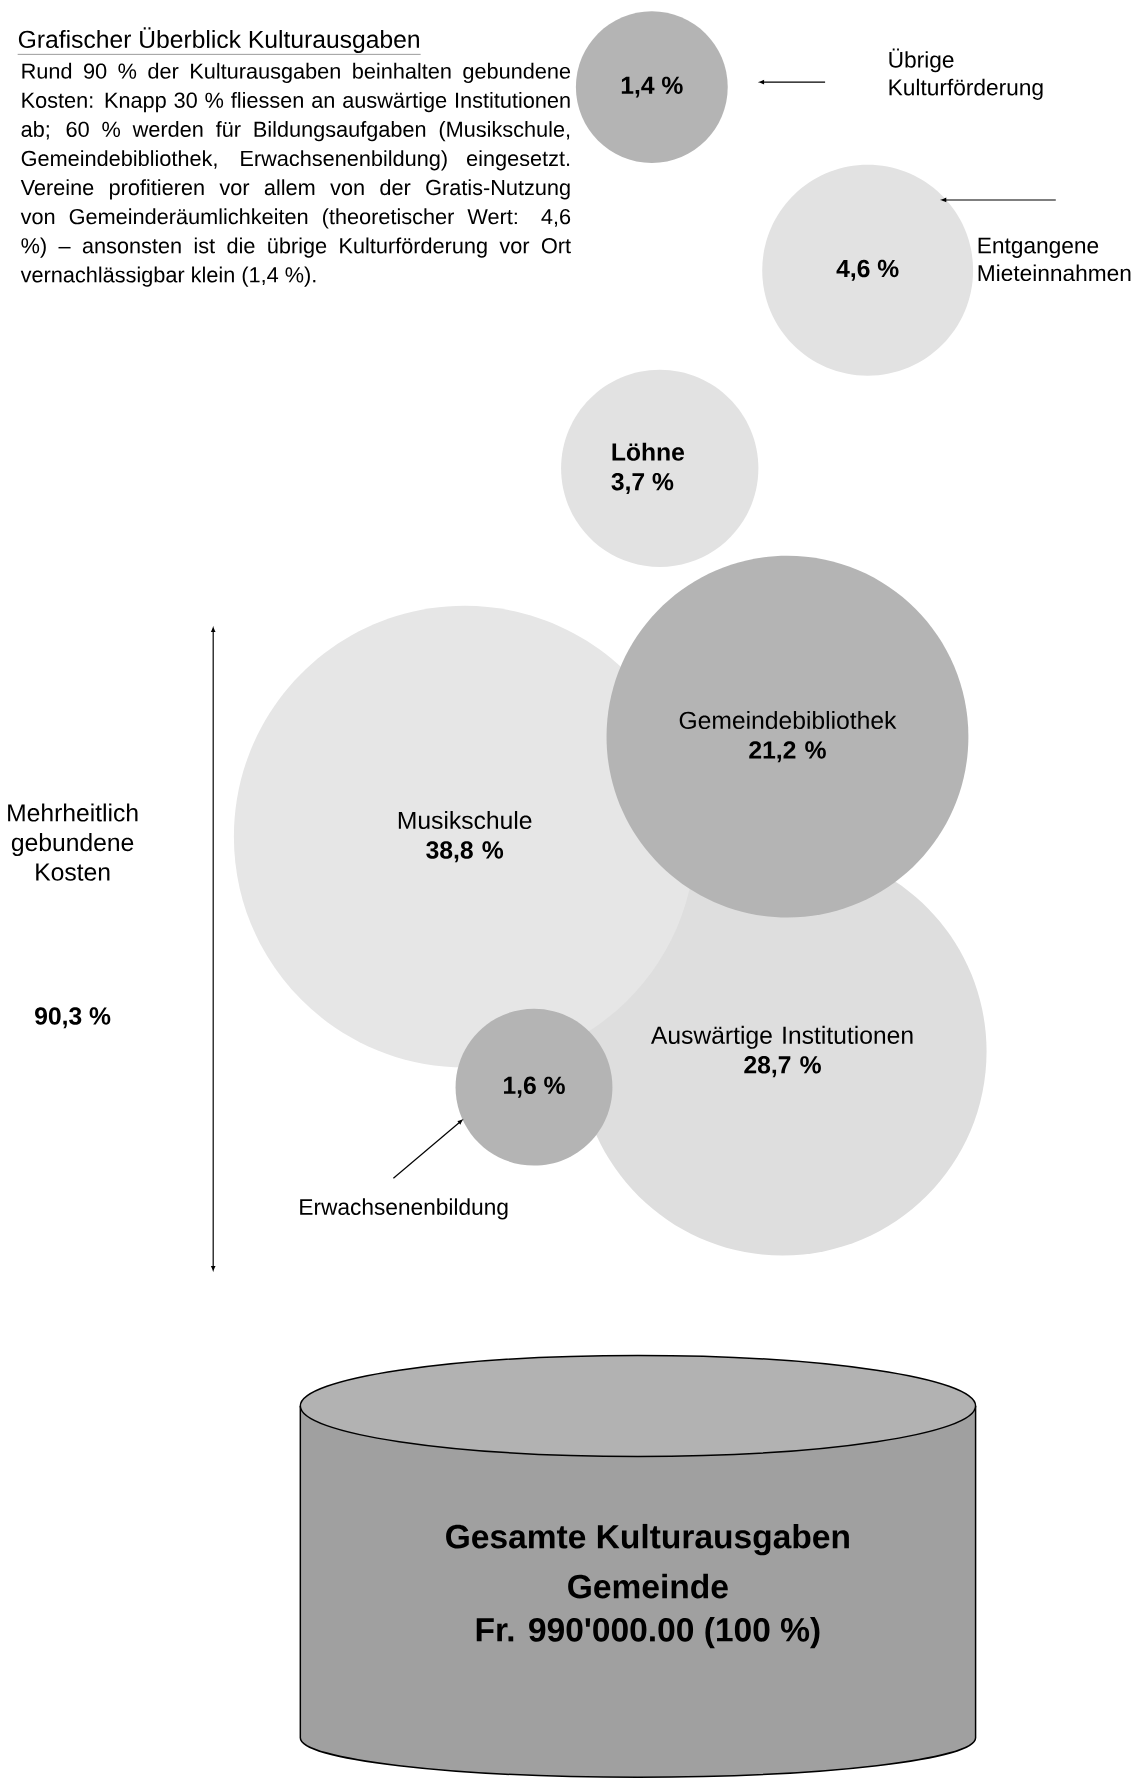  What do you see at coordinates (648, 451) in the screenshot?
I see `category-label: Löhne` at bounding box center [648, 451].